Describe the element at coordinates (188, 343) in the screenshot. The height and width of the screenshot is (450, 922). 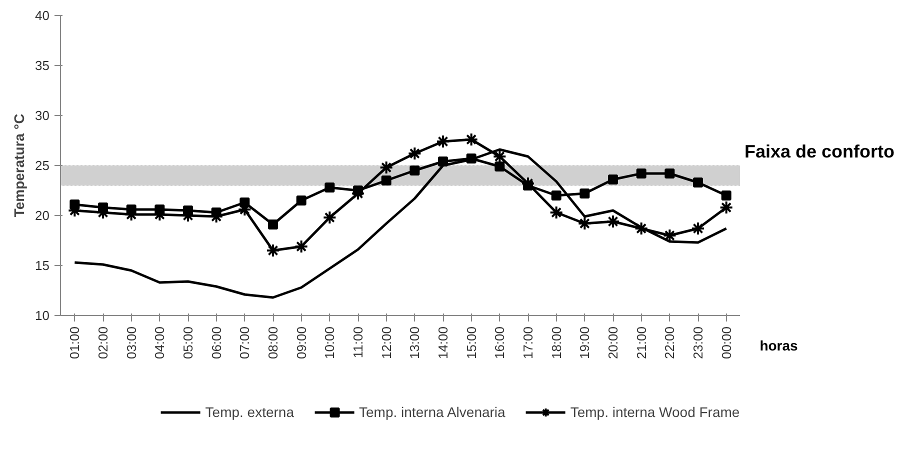
I see `x-tick-label: 05:00` at that location.